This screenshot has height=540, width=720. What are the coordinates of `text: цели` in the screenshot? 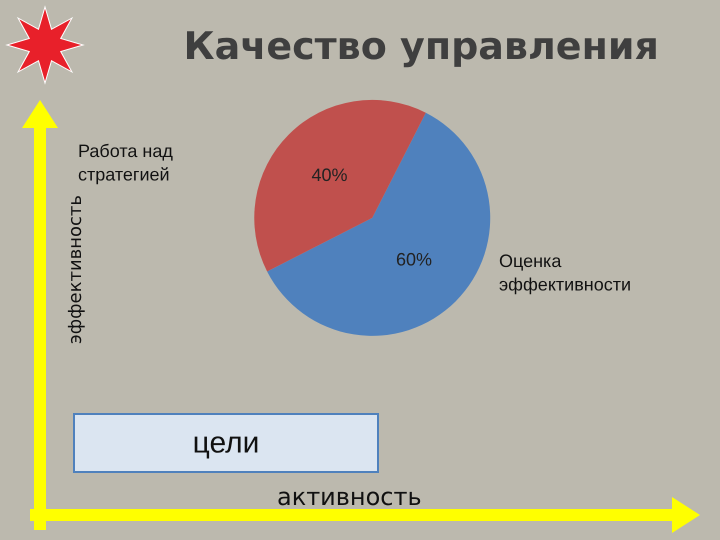 It's located at (226, 443).